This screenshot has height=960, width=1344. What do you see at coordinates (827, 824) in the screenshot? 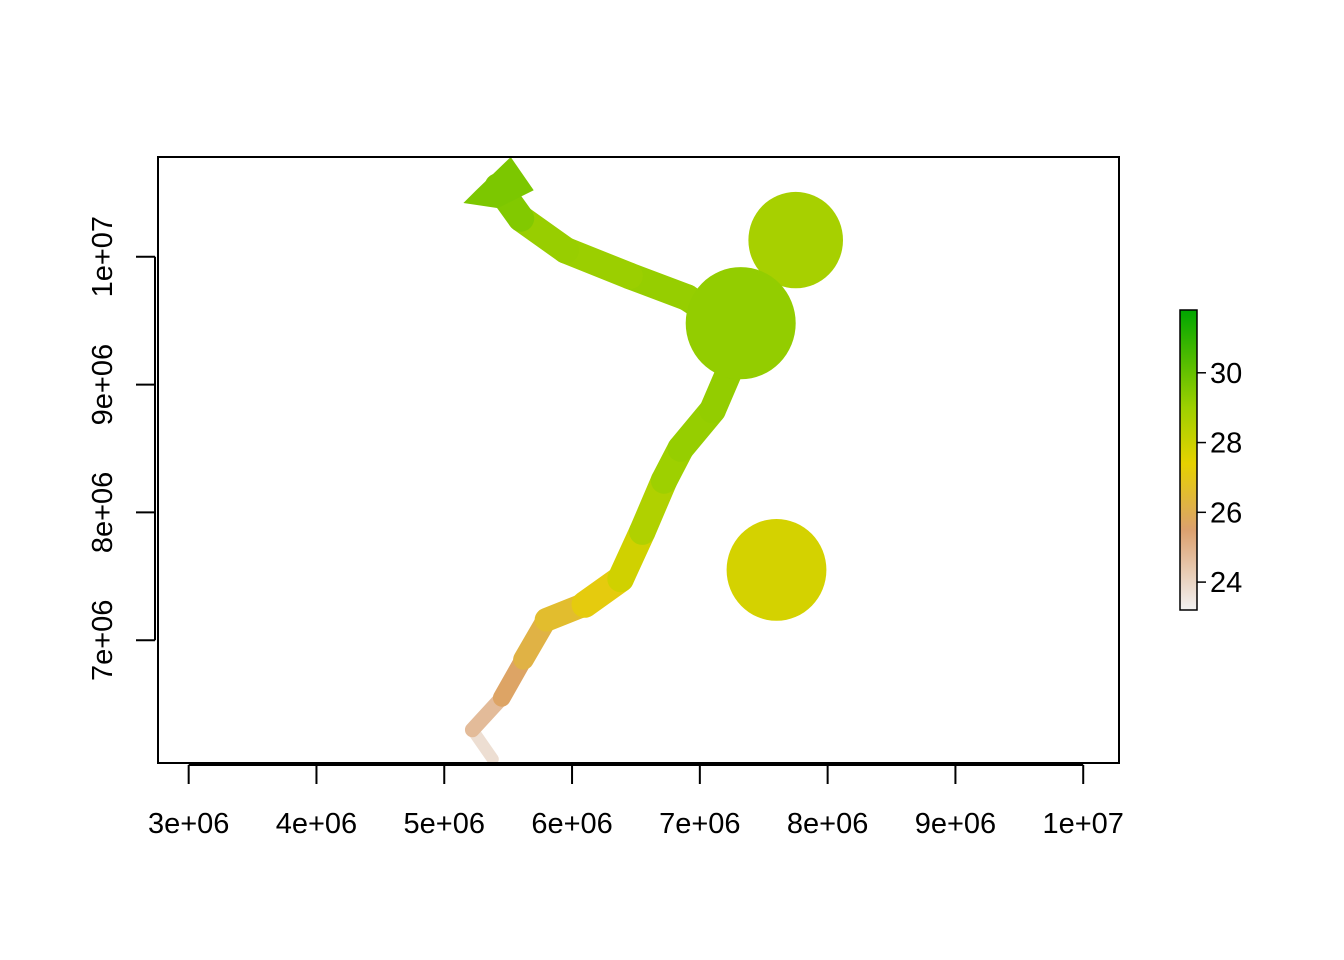
I see `x-tick-label: 8e+06` at bounding box center [827, 824].